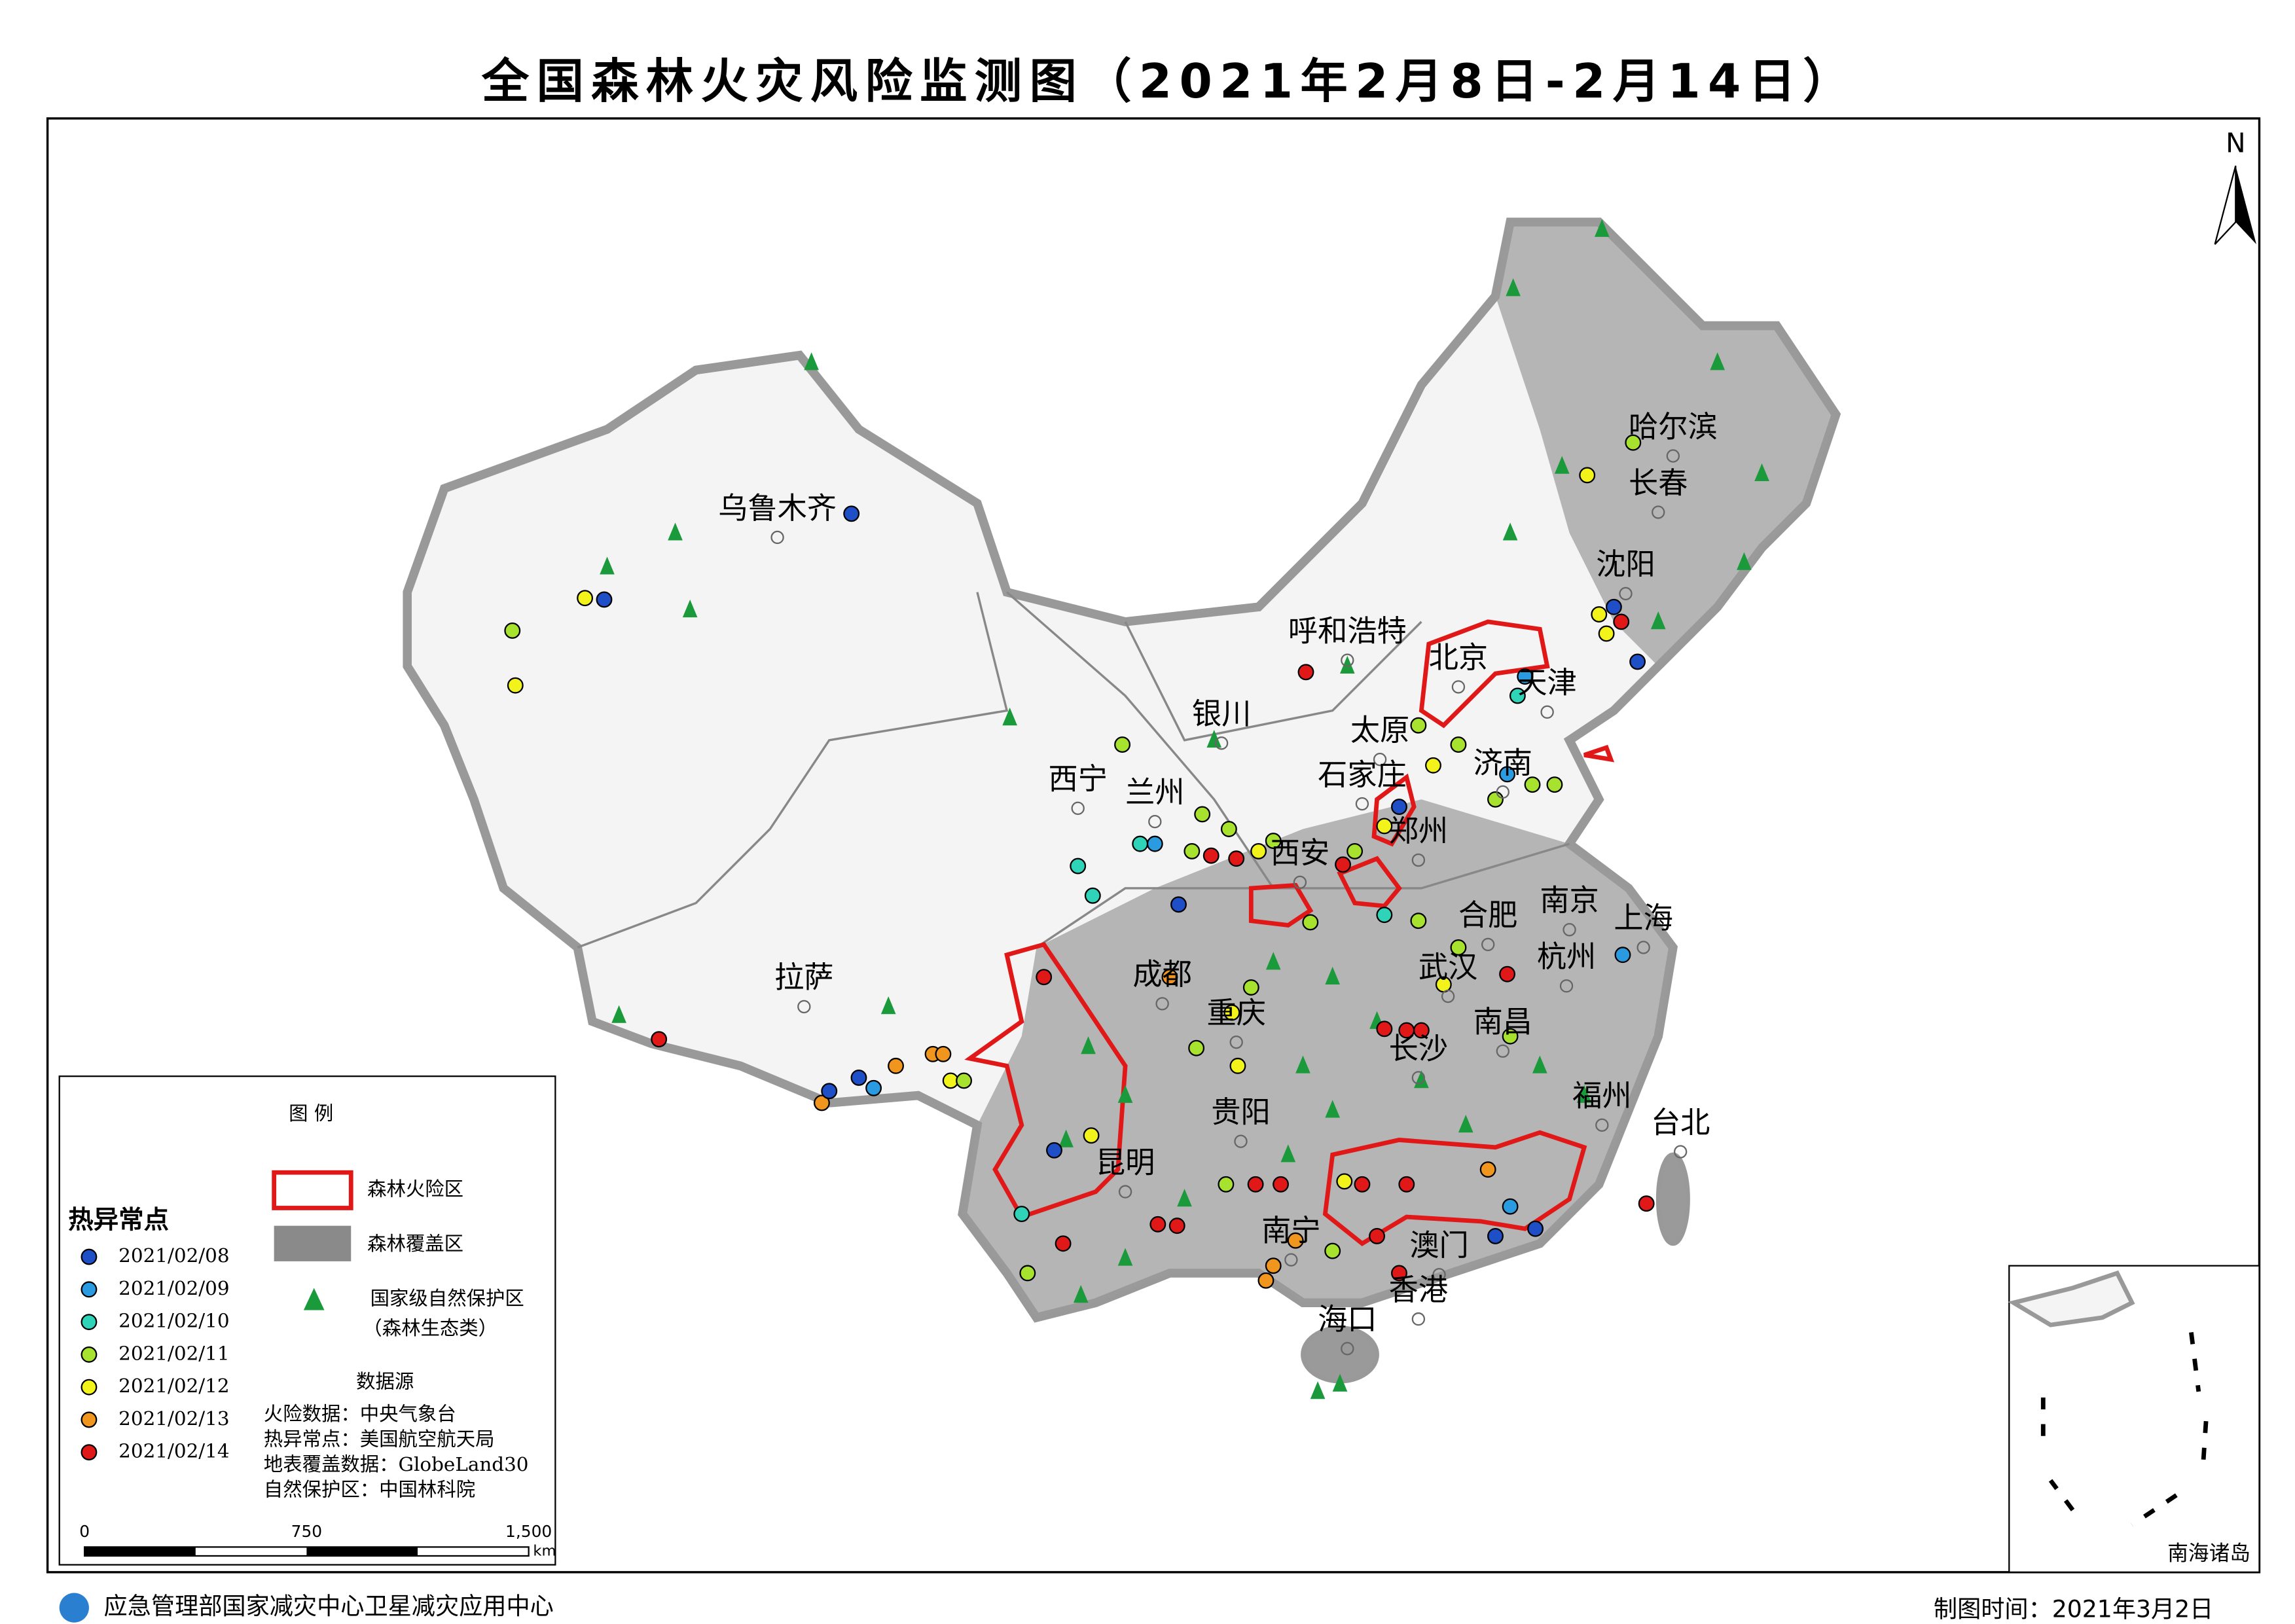  I want to click on city-label: 杭州, so click(1567, 956).